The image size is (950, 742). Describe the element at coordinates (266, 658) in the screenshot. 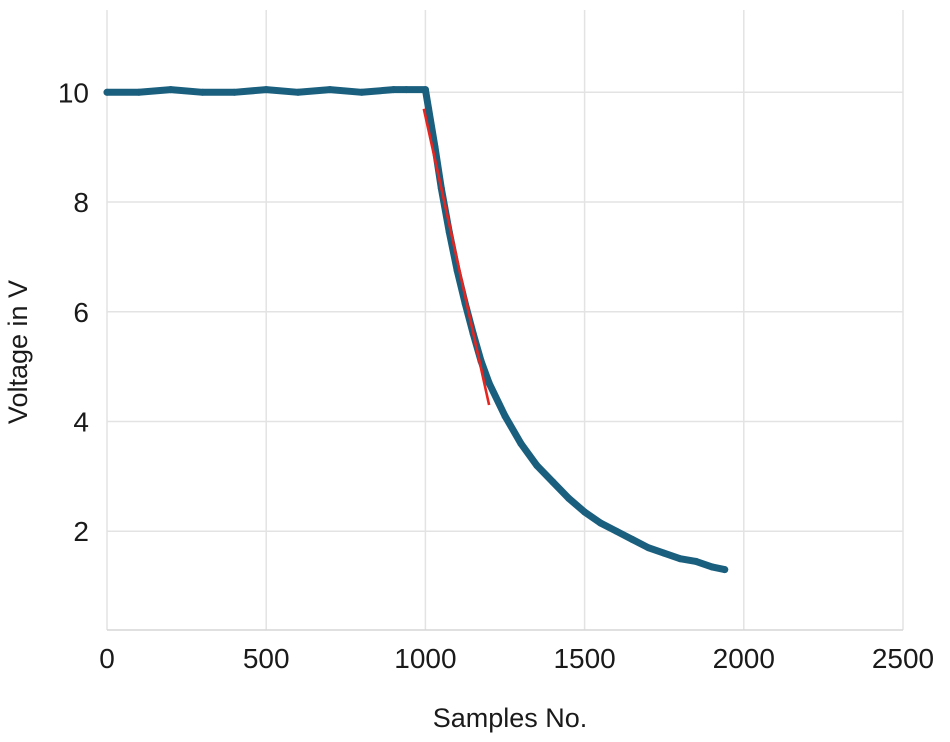

I see `x-tick-label: 500` at that location.